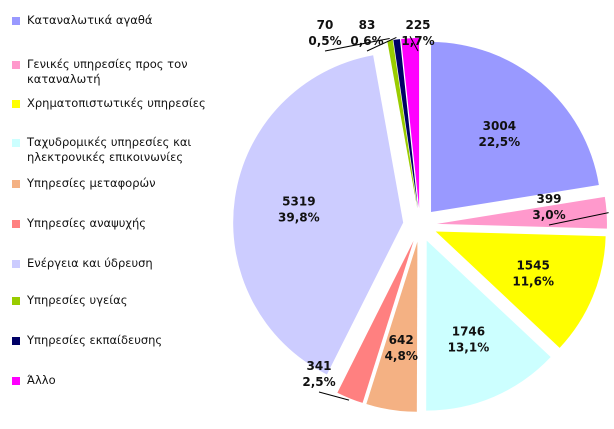 The image size is (614, 429). I want to click on percent-label-energy-water: 39,8%, so click(299, 217).